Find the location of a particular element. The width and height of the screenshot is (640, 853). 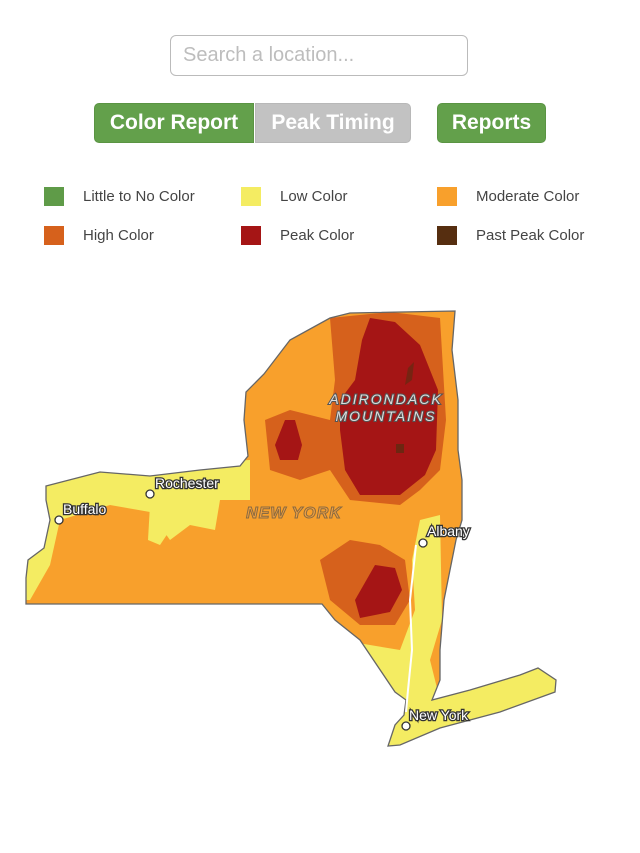

legend-label: Past Peak Color is located at coordinates (530, 235).